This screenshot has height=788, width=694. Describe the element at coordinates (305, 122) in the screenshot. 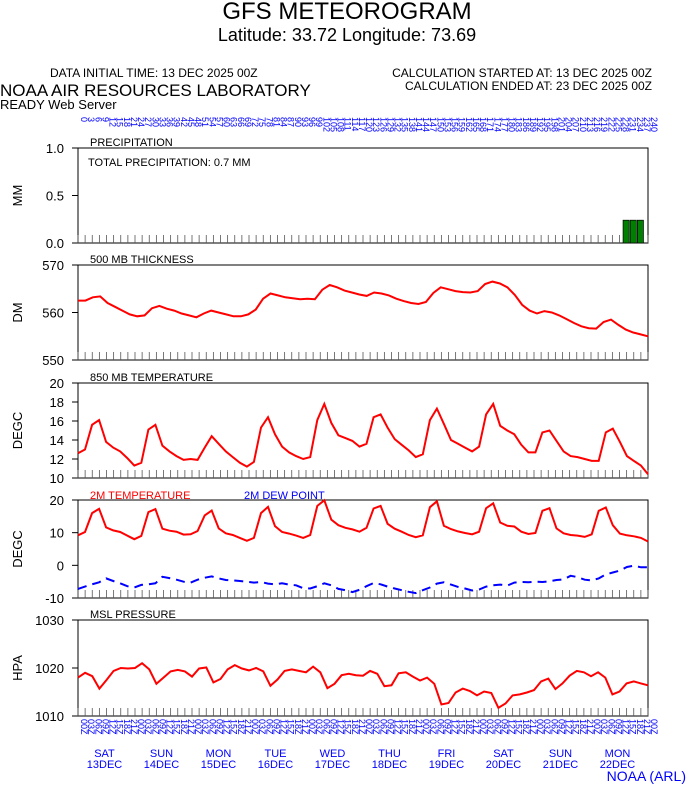

I see `top-hour-label: 93` at that location.